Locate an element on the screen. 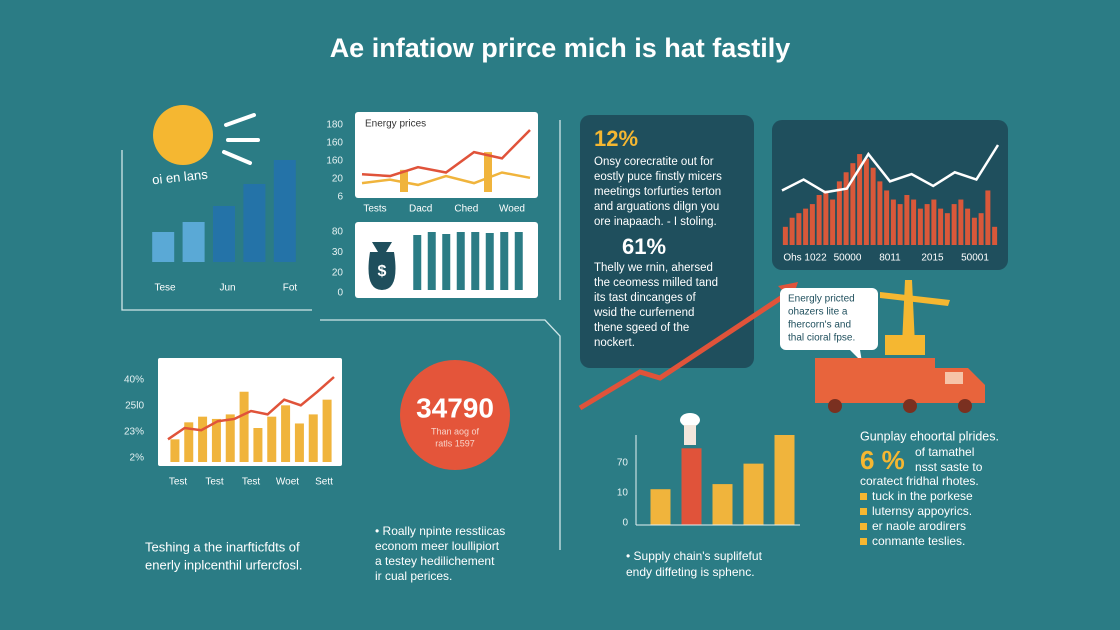 The width and height of the screenshot is (1120, 630). card-text: and arguations dilgn you is located at coordinates (656, 207).